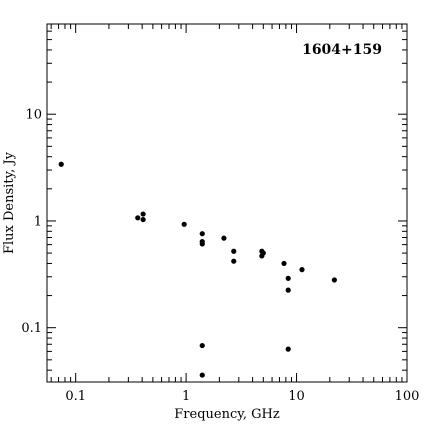 The width and height of the screenshot is (431, 431). I want to click on x-tick-label: 10, so click(296, 396).